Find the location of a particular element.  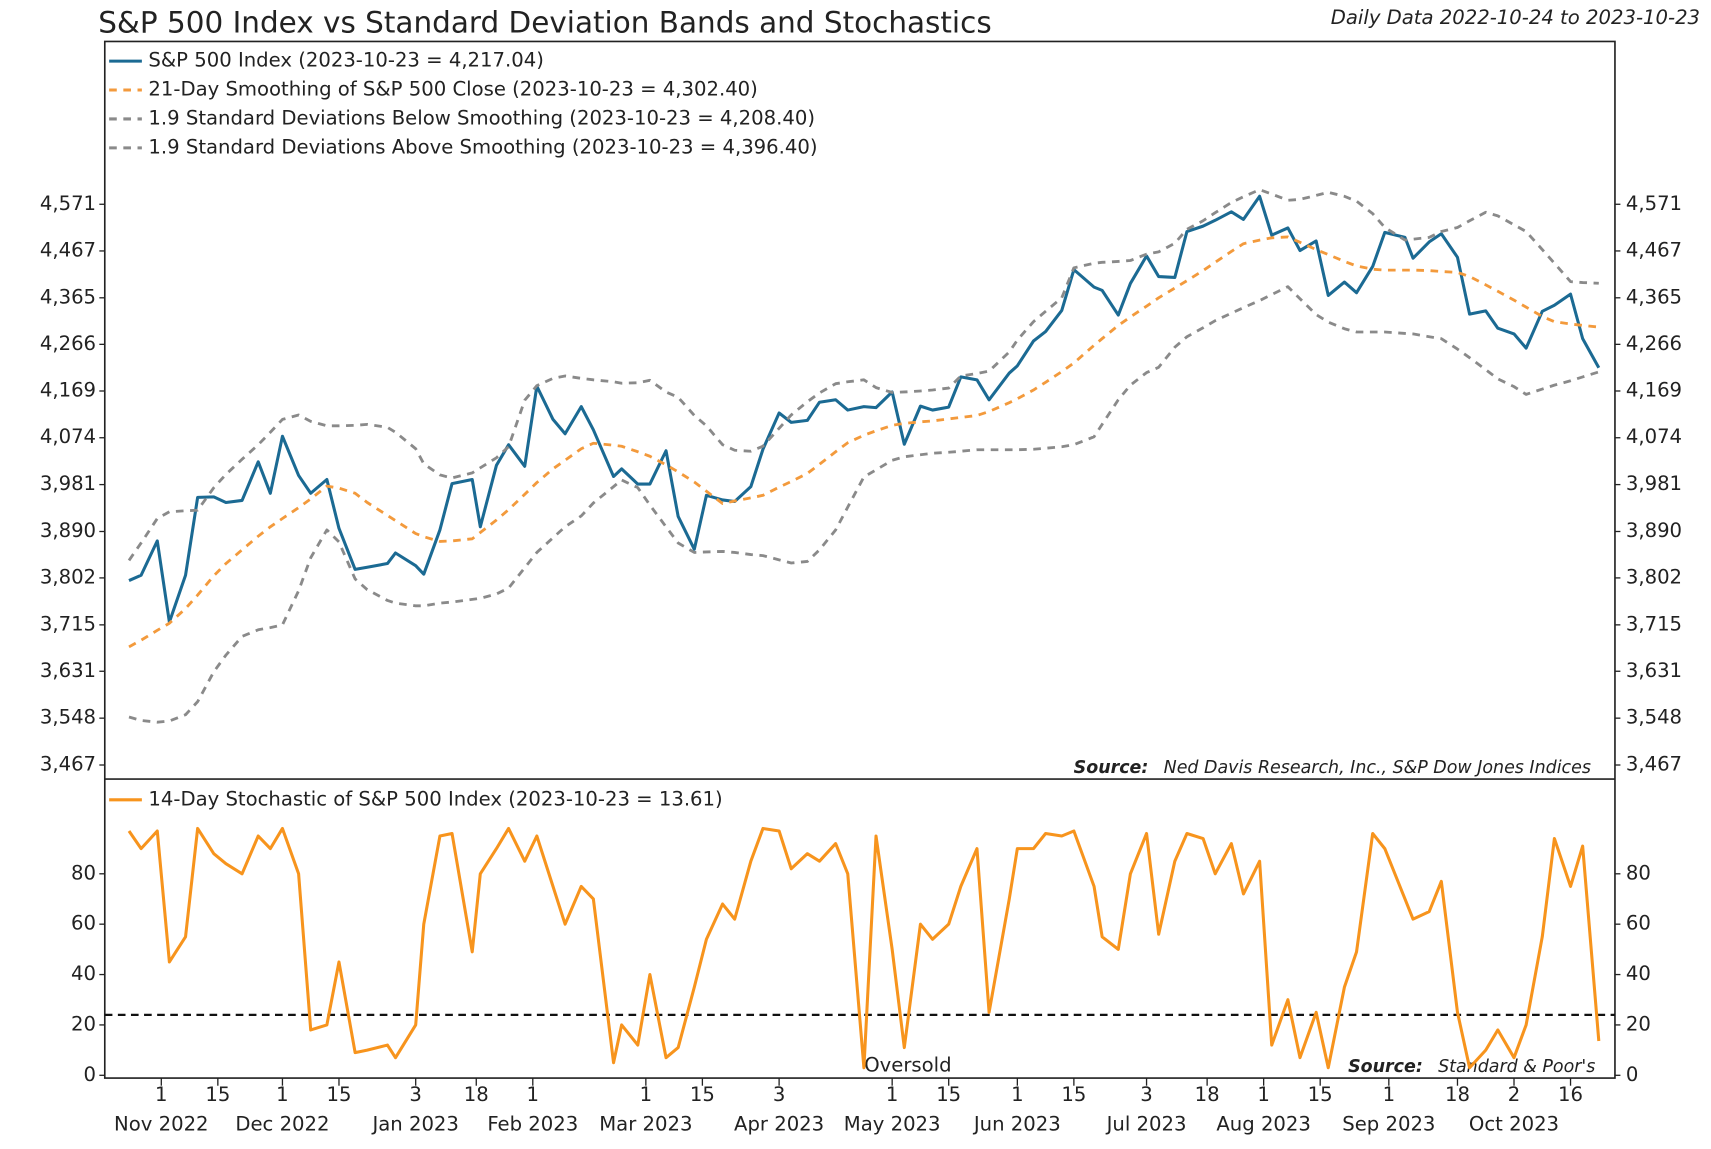

y-tick-label-right: 3,631 is located at coordinates (1654, 670).